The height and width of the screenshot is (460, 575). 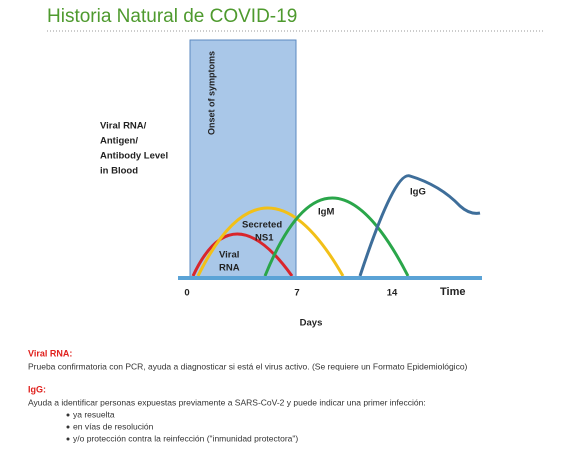 What do you see at coordinates (94, 414) in the screenshot?
I see `bullet-text: ya resuelta` at bounding box center [94, 414].